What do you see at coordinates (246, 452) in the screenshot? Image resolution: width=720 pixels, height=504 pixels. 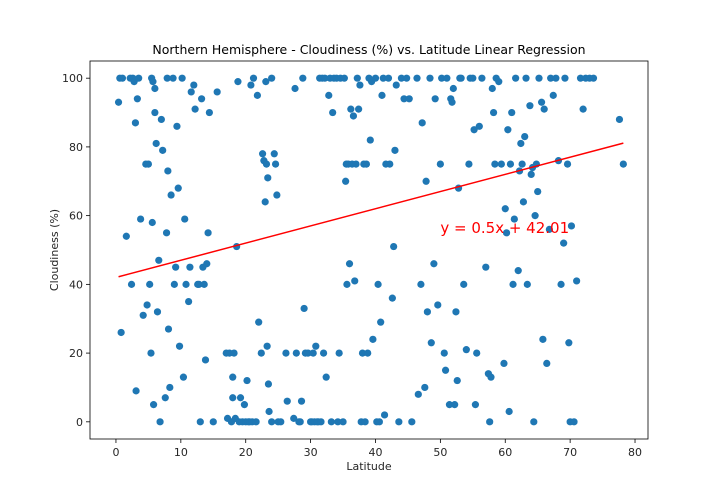 I see `x-tick-label: 20` at bounding box center [246, 452].